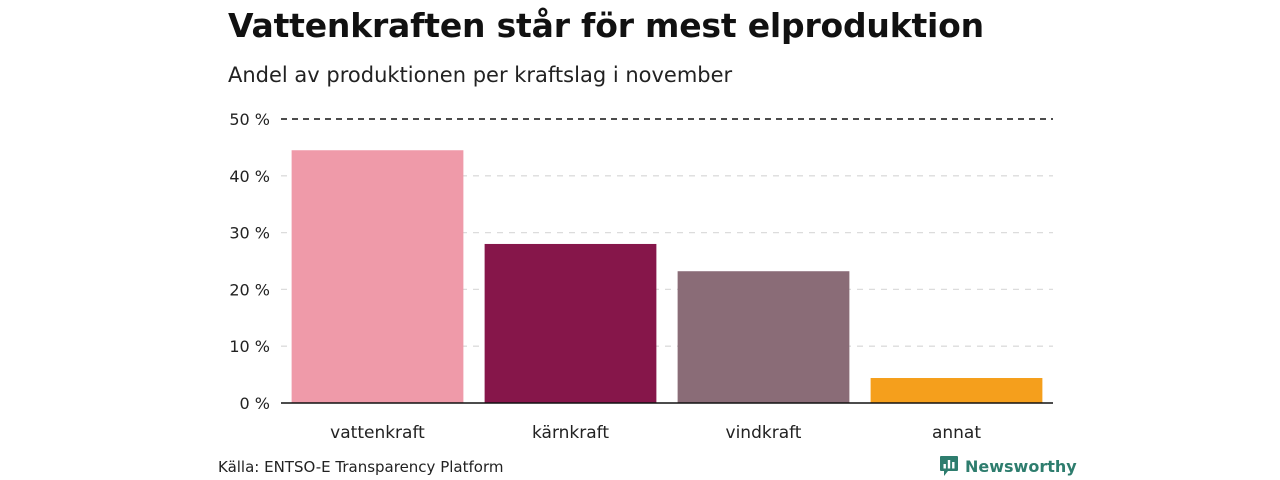  What do you see at coordinates (249, 176) in the screenshot?
I see `y-tick-label: 40 %` at bounding box center [249, 176].